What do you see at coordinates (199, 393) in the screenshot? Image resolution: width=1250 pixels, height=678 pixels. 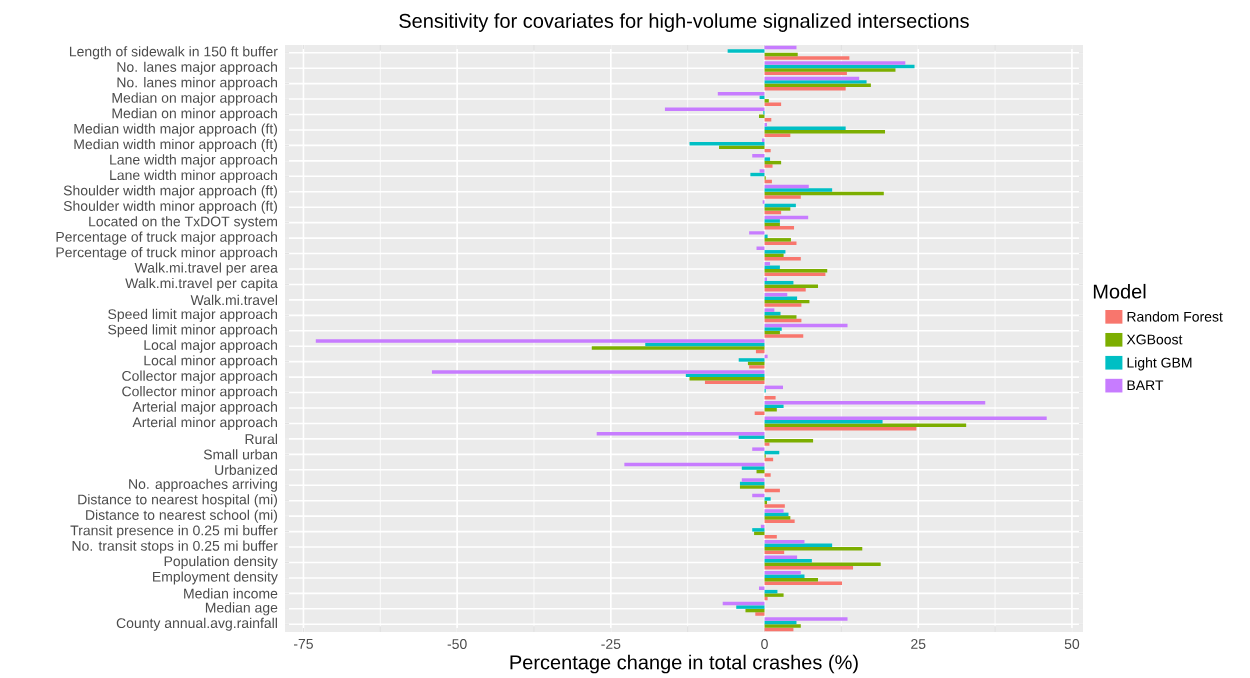 I see `y-tick-label: Collector minor approach` at bounding box center [199, 393].